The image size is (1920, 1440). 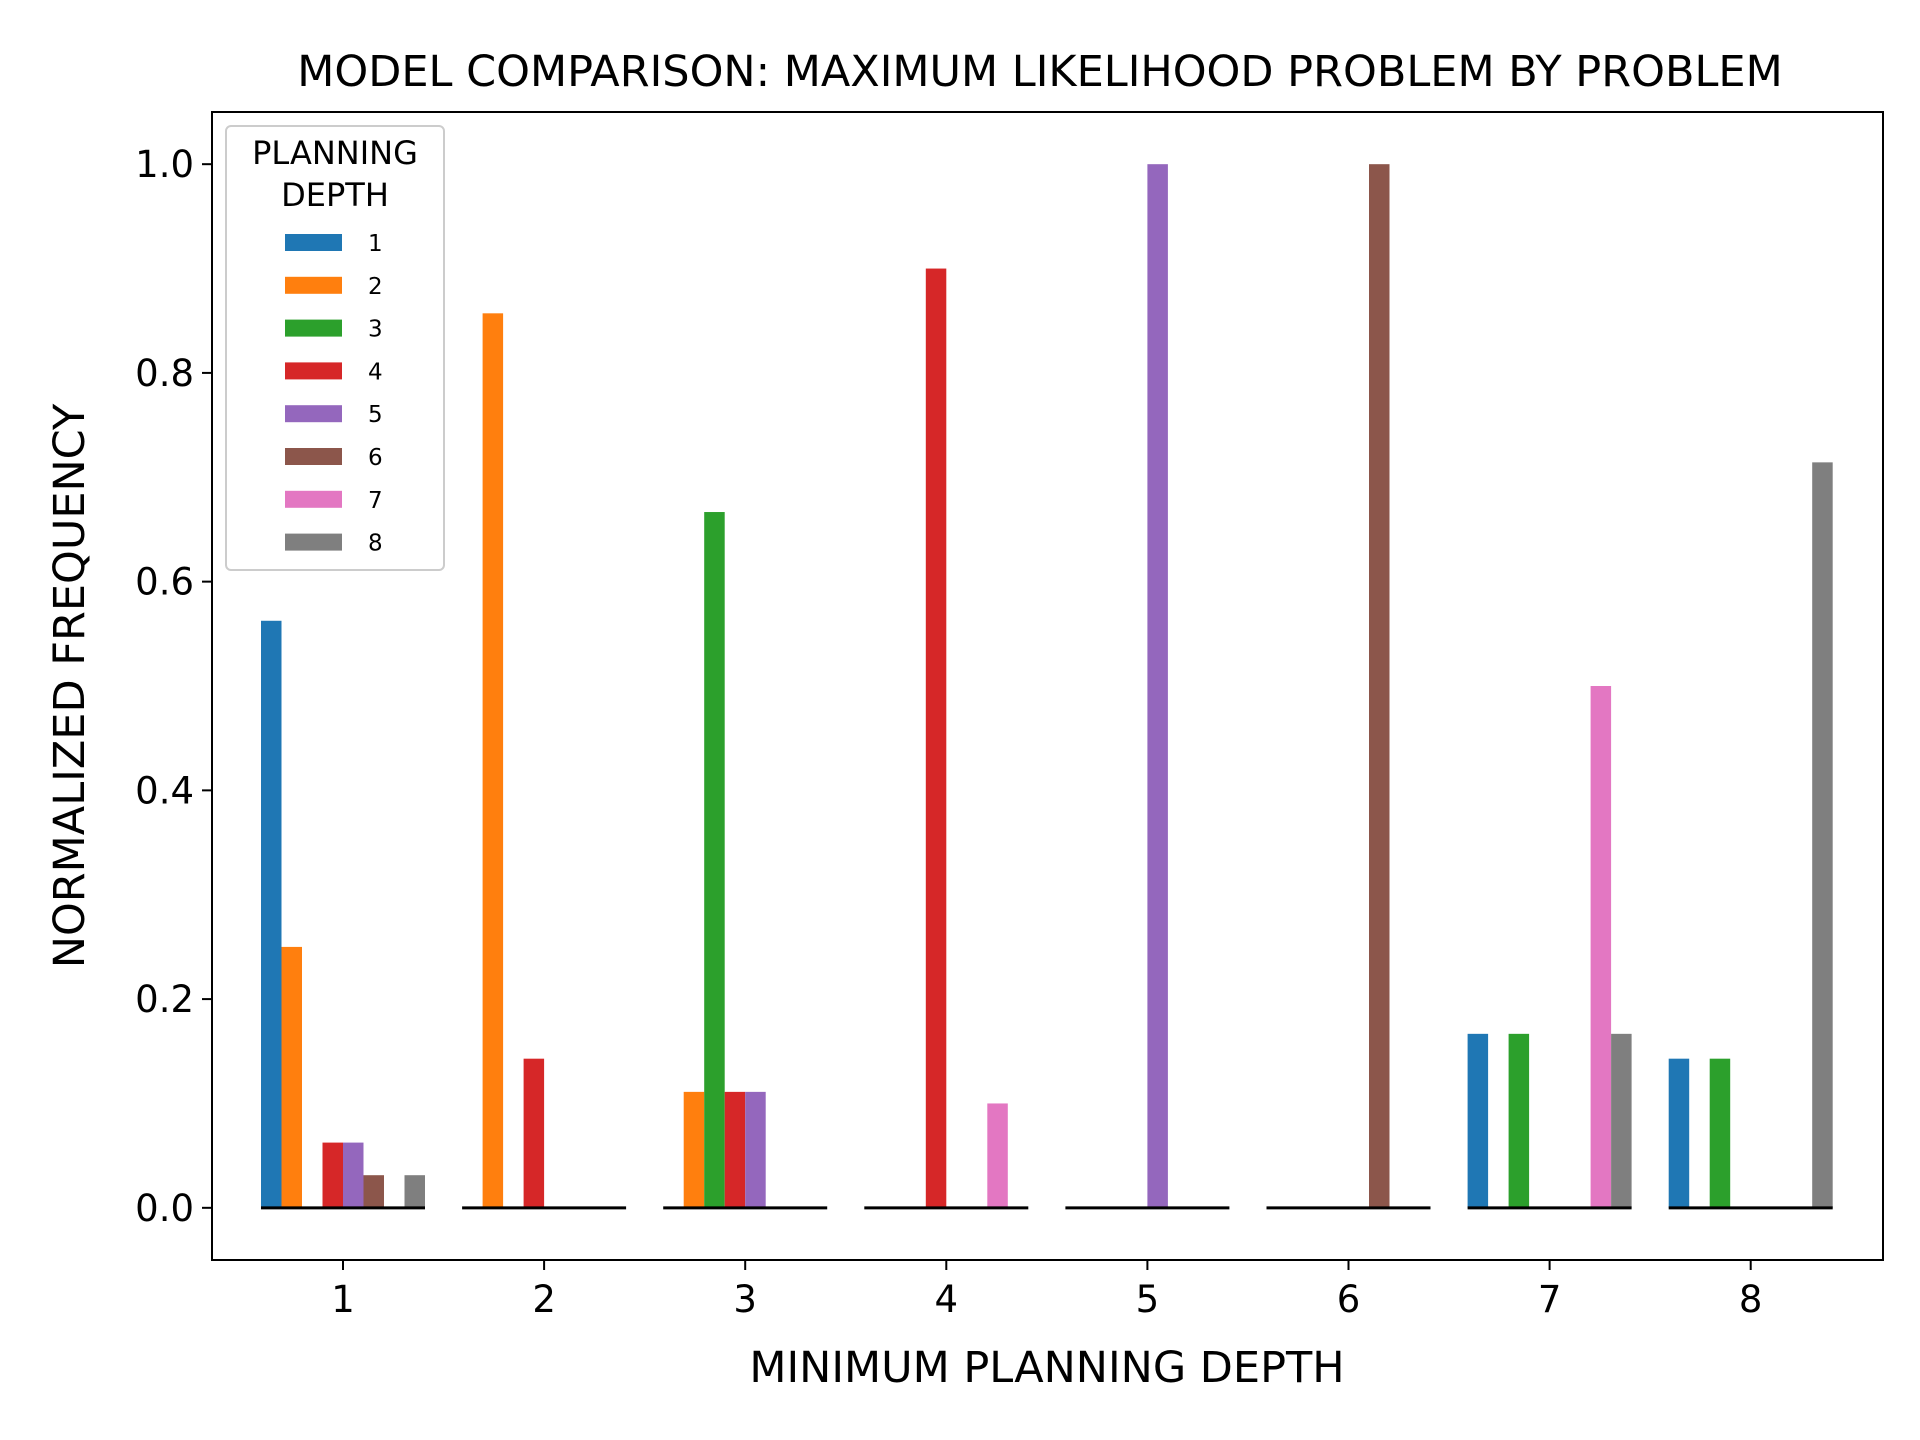 I want to click on x-tick-label-6: 6, so click(x=1349, y=1299).